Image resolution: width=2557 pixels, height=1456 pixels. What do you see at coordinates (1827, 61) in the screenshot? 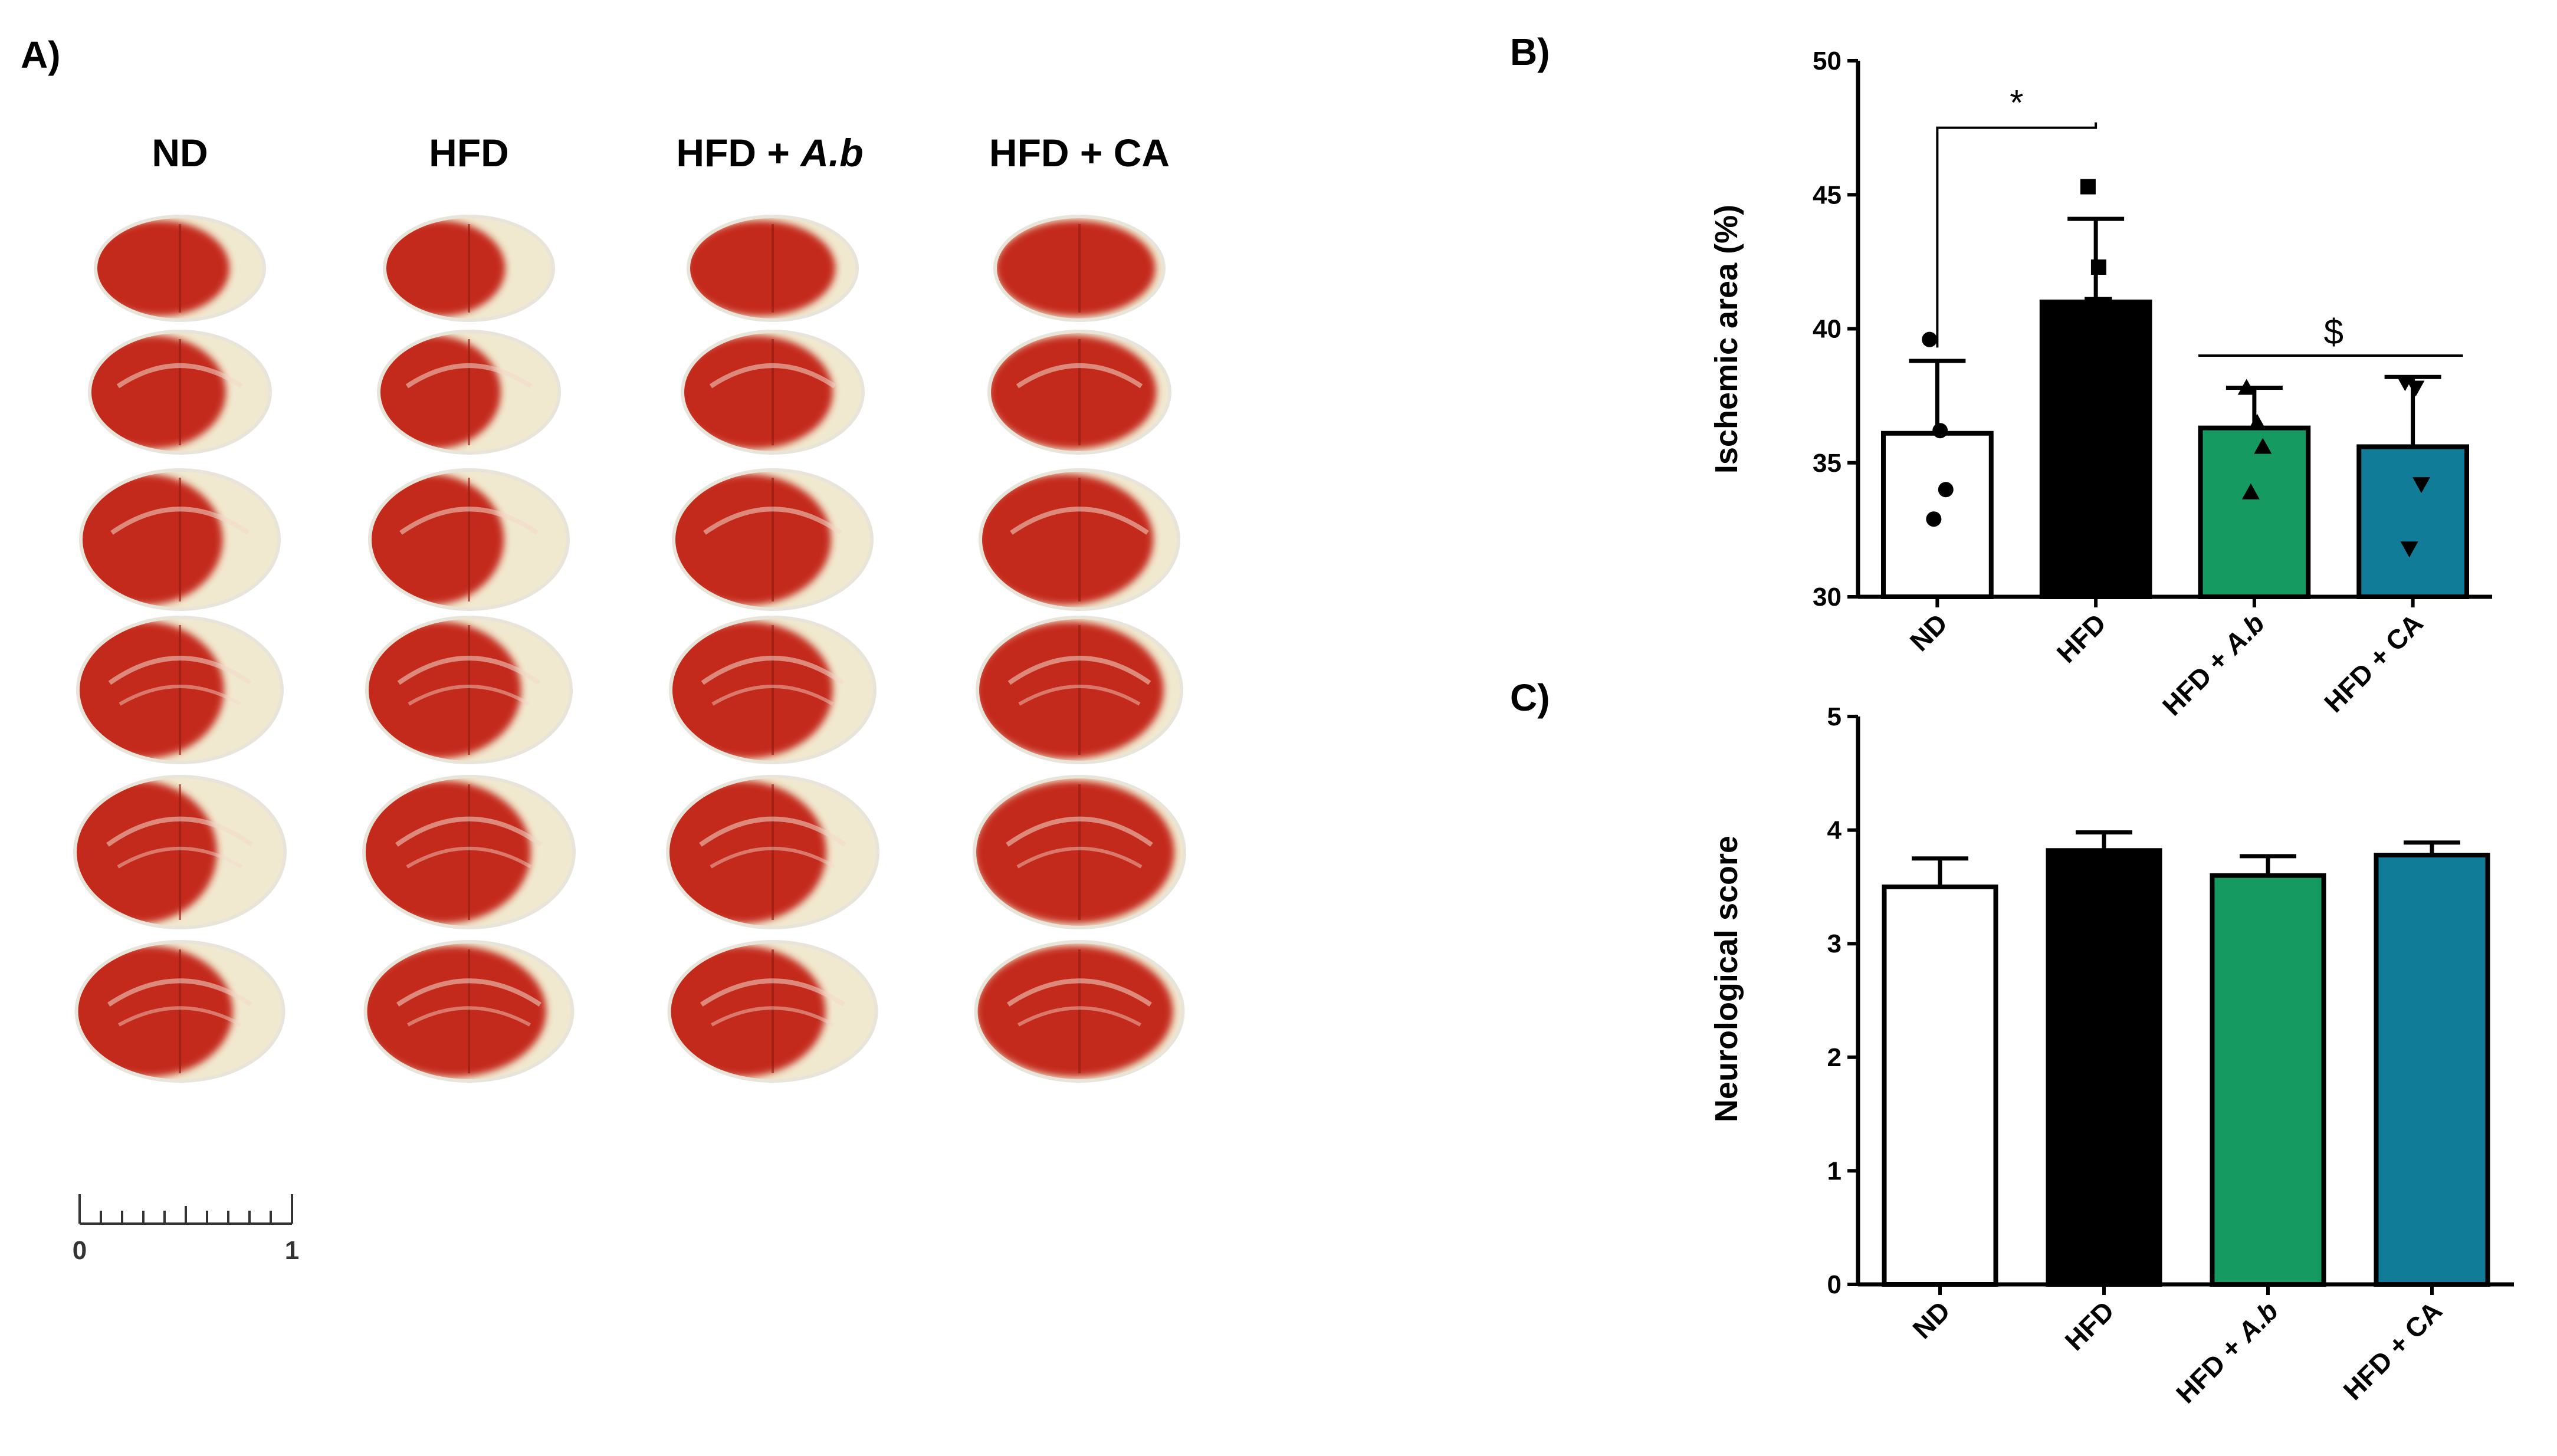
I see `y-tick-label: 50` at bounding box center [1827, 61].